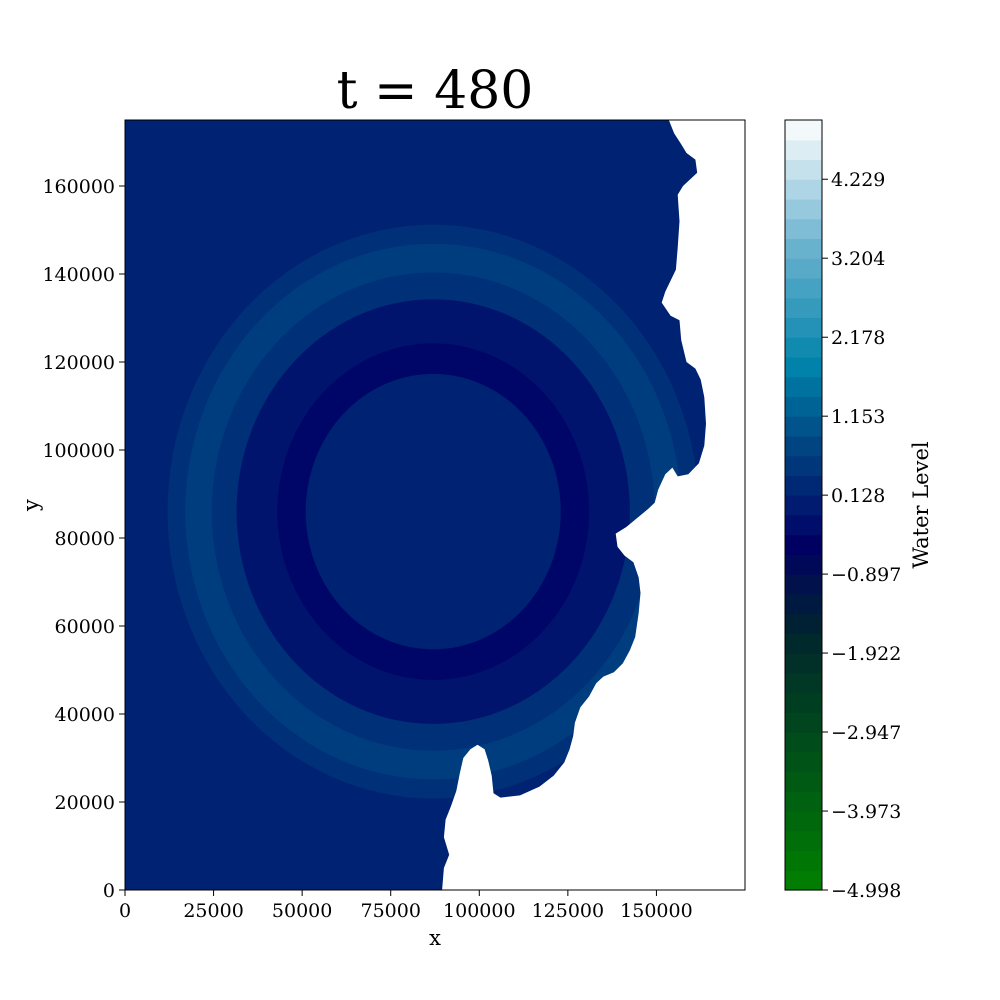  I want to click on x-axis-label: x, so click(435, 938).